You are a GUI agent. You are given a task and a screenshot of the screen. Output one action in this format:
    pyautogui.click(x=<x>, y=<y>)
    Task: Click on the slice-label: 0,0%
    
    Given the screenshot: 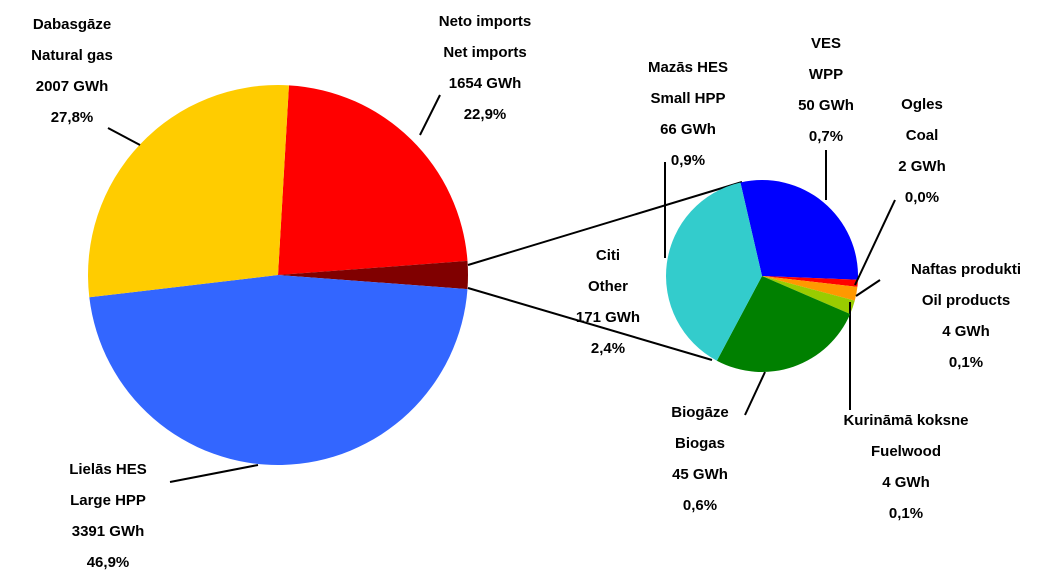 What is the action you would take?
    pyautogui.click(x=922, y=197)
    